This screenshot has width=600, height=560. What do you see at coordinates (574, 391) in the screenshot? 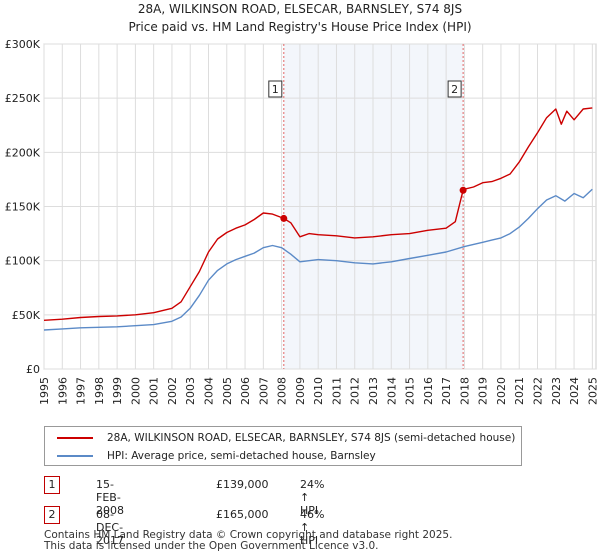
I see `x-tick-label: 2024` at bounding box center [574, 391].